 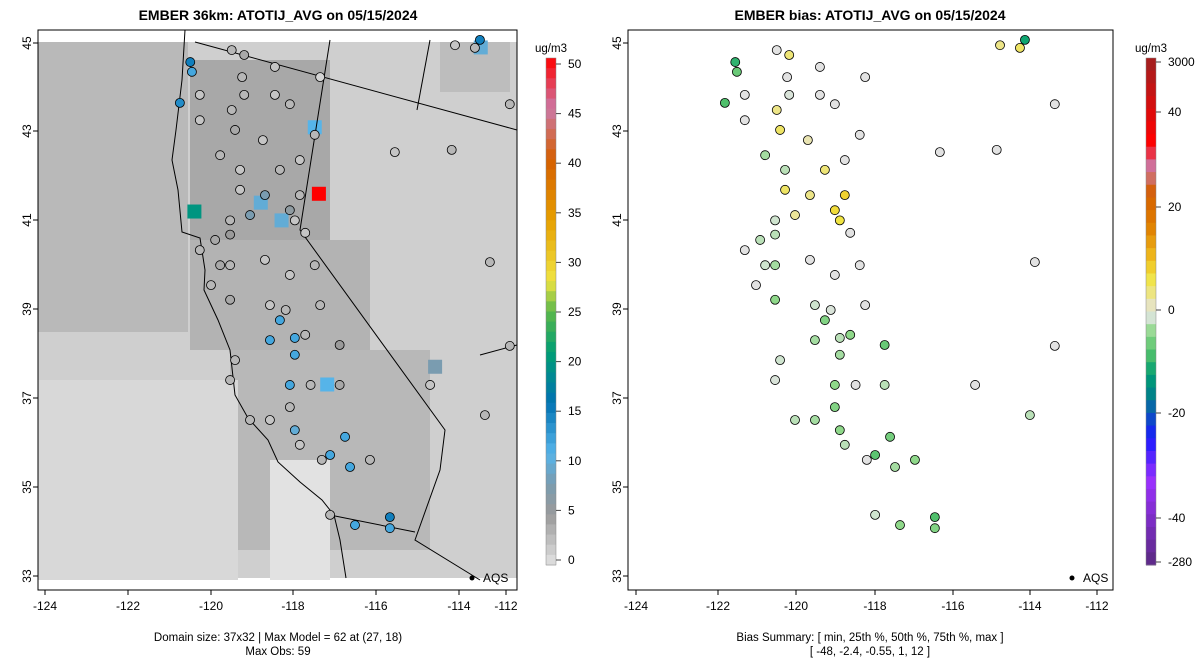 I want to click on bias-title: EMBER bias: ATOTIJ_AVG on 05/15/2024, so click(x=869, y=15).